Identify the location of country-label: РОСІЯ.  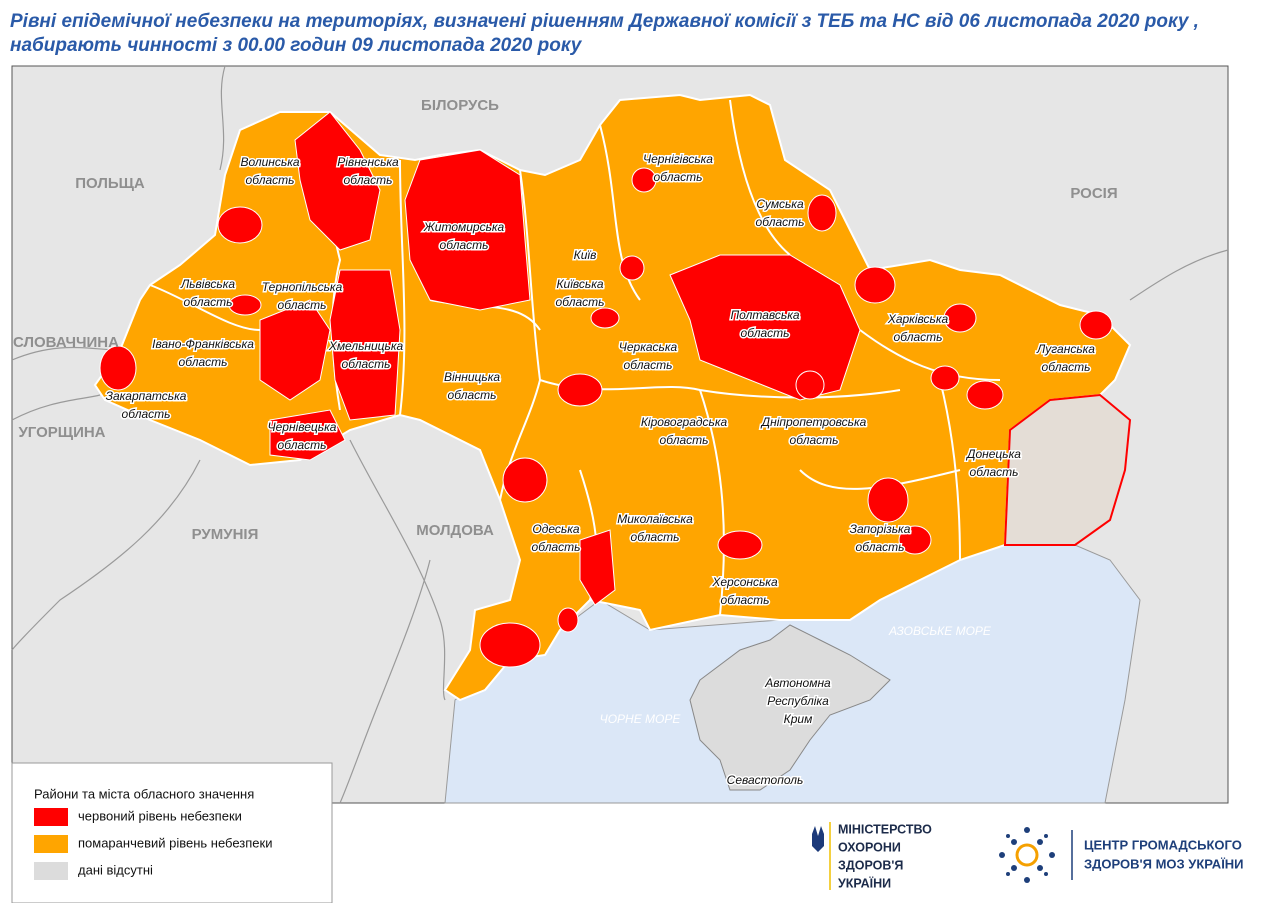
(1093, 193).